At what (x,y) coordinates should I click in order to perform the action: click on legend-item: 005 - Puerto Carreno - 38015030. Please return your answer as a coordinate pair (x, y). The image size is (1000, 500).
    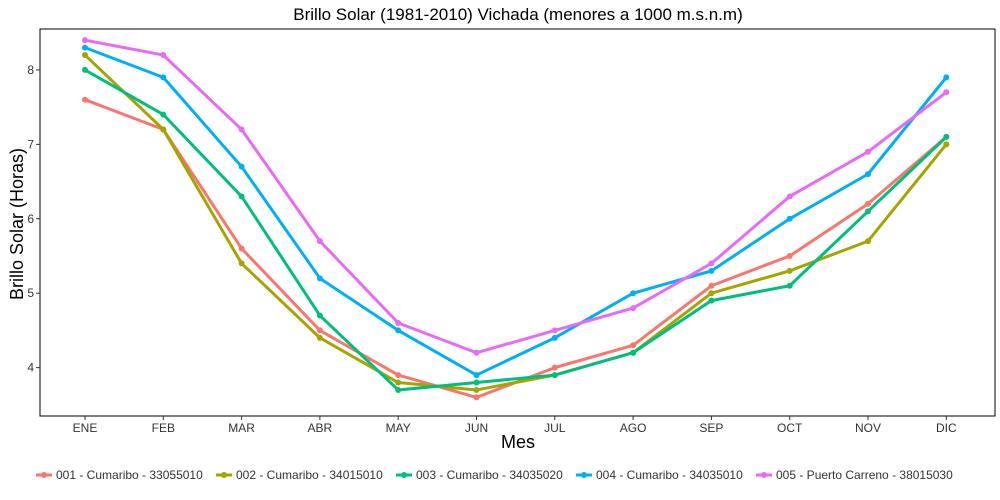
    Looking at the image, I should click on (854, 475).